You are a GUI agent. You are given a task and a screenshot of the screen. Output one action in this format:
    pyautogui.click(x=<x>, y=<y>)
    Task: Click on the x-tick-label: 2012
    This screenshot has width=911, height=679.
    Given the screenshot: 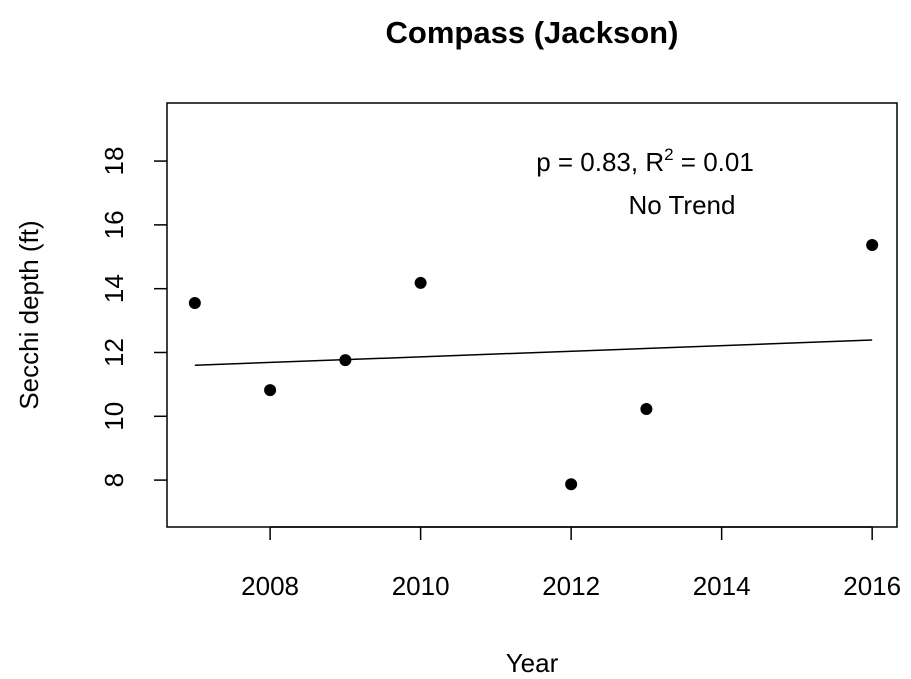 What is the action you would take?
    pyautogui.click(x=571, y=586)
    